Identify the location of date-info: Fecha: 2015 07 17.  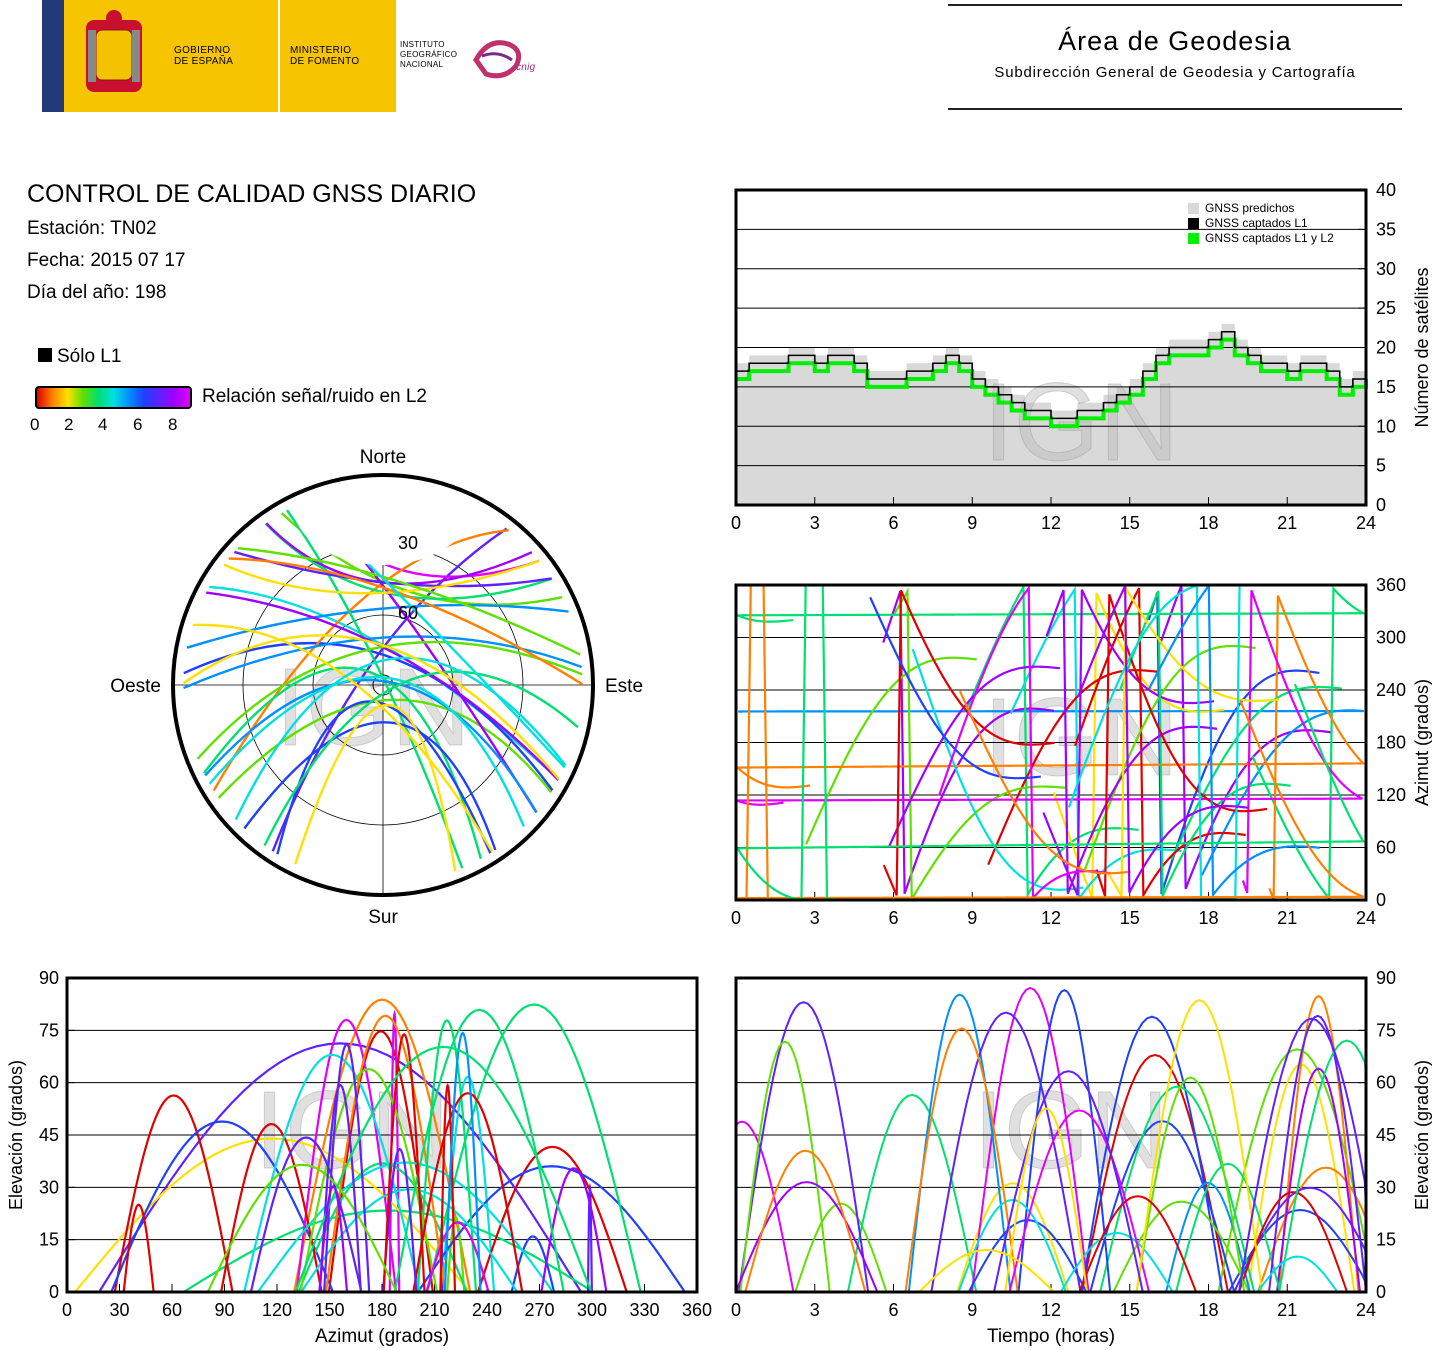
(106, 260).